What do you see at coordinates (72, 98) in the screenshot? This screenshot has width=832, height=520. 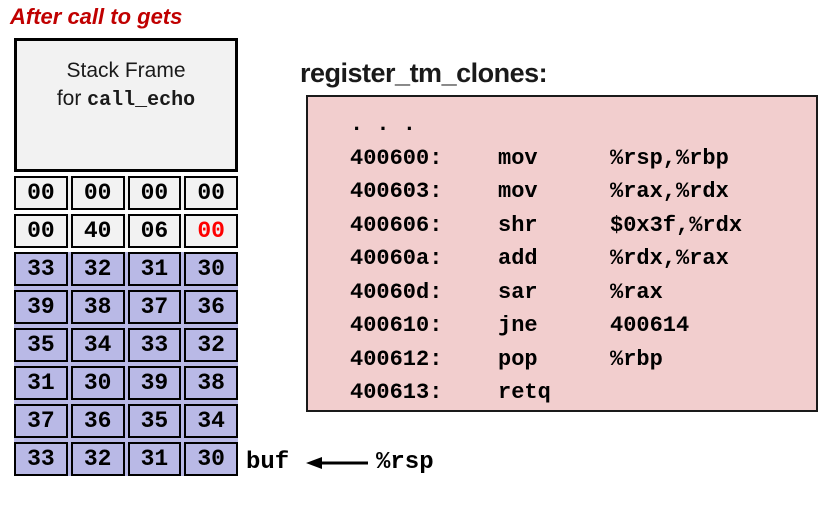 I see `stack-frame-label-prefix: for` at bounding box center [72, 98].